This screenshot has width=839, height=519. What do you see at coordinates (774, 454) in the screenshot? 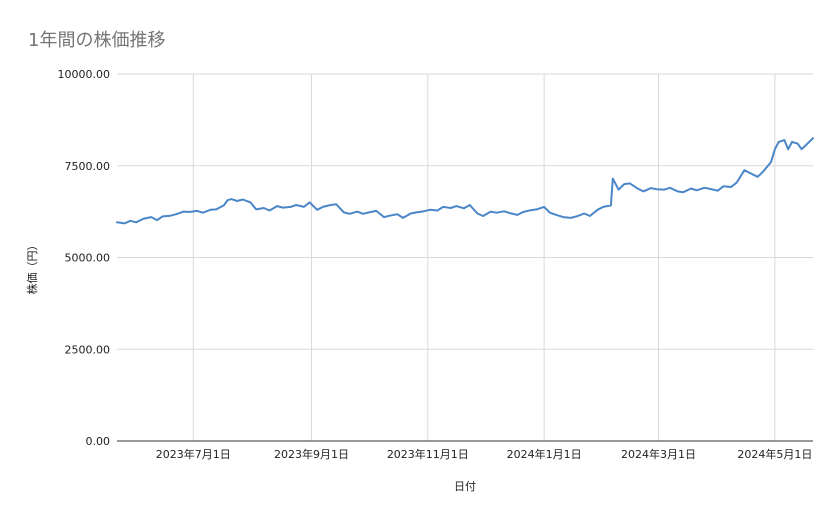
I see `x-tick-label: 2024年5月1日` at bounding box center [774, 454].